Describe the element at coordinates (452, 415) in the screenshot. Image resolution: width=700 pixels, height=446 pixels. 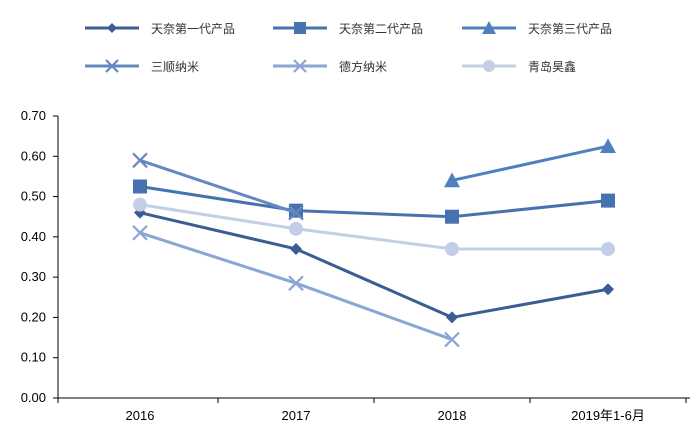
I see `x-tick-label: 2018` at that location.